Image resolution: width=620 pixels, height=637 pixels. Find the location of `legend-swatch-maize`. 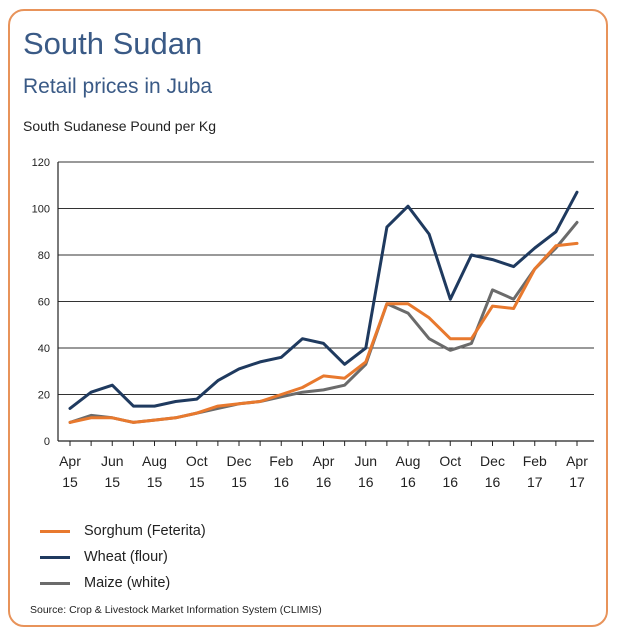

legend-swatch-maize is located at coordinates (55, 583).